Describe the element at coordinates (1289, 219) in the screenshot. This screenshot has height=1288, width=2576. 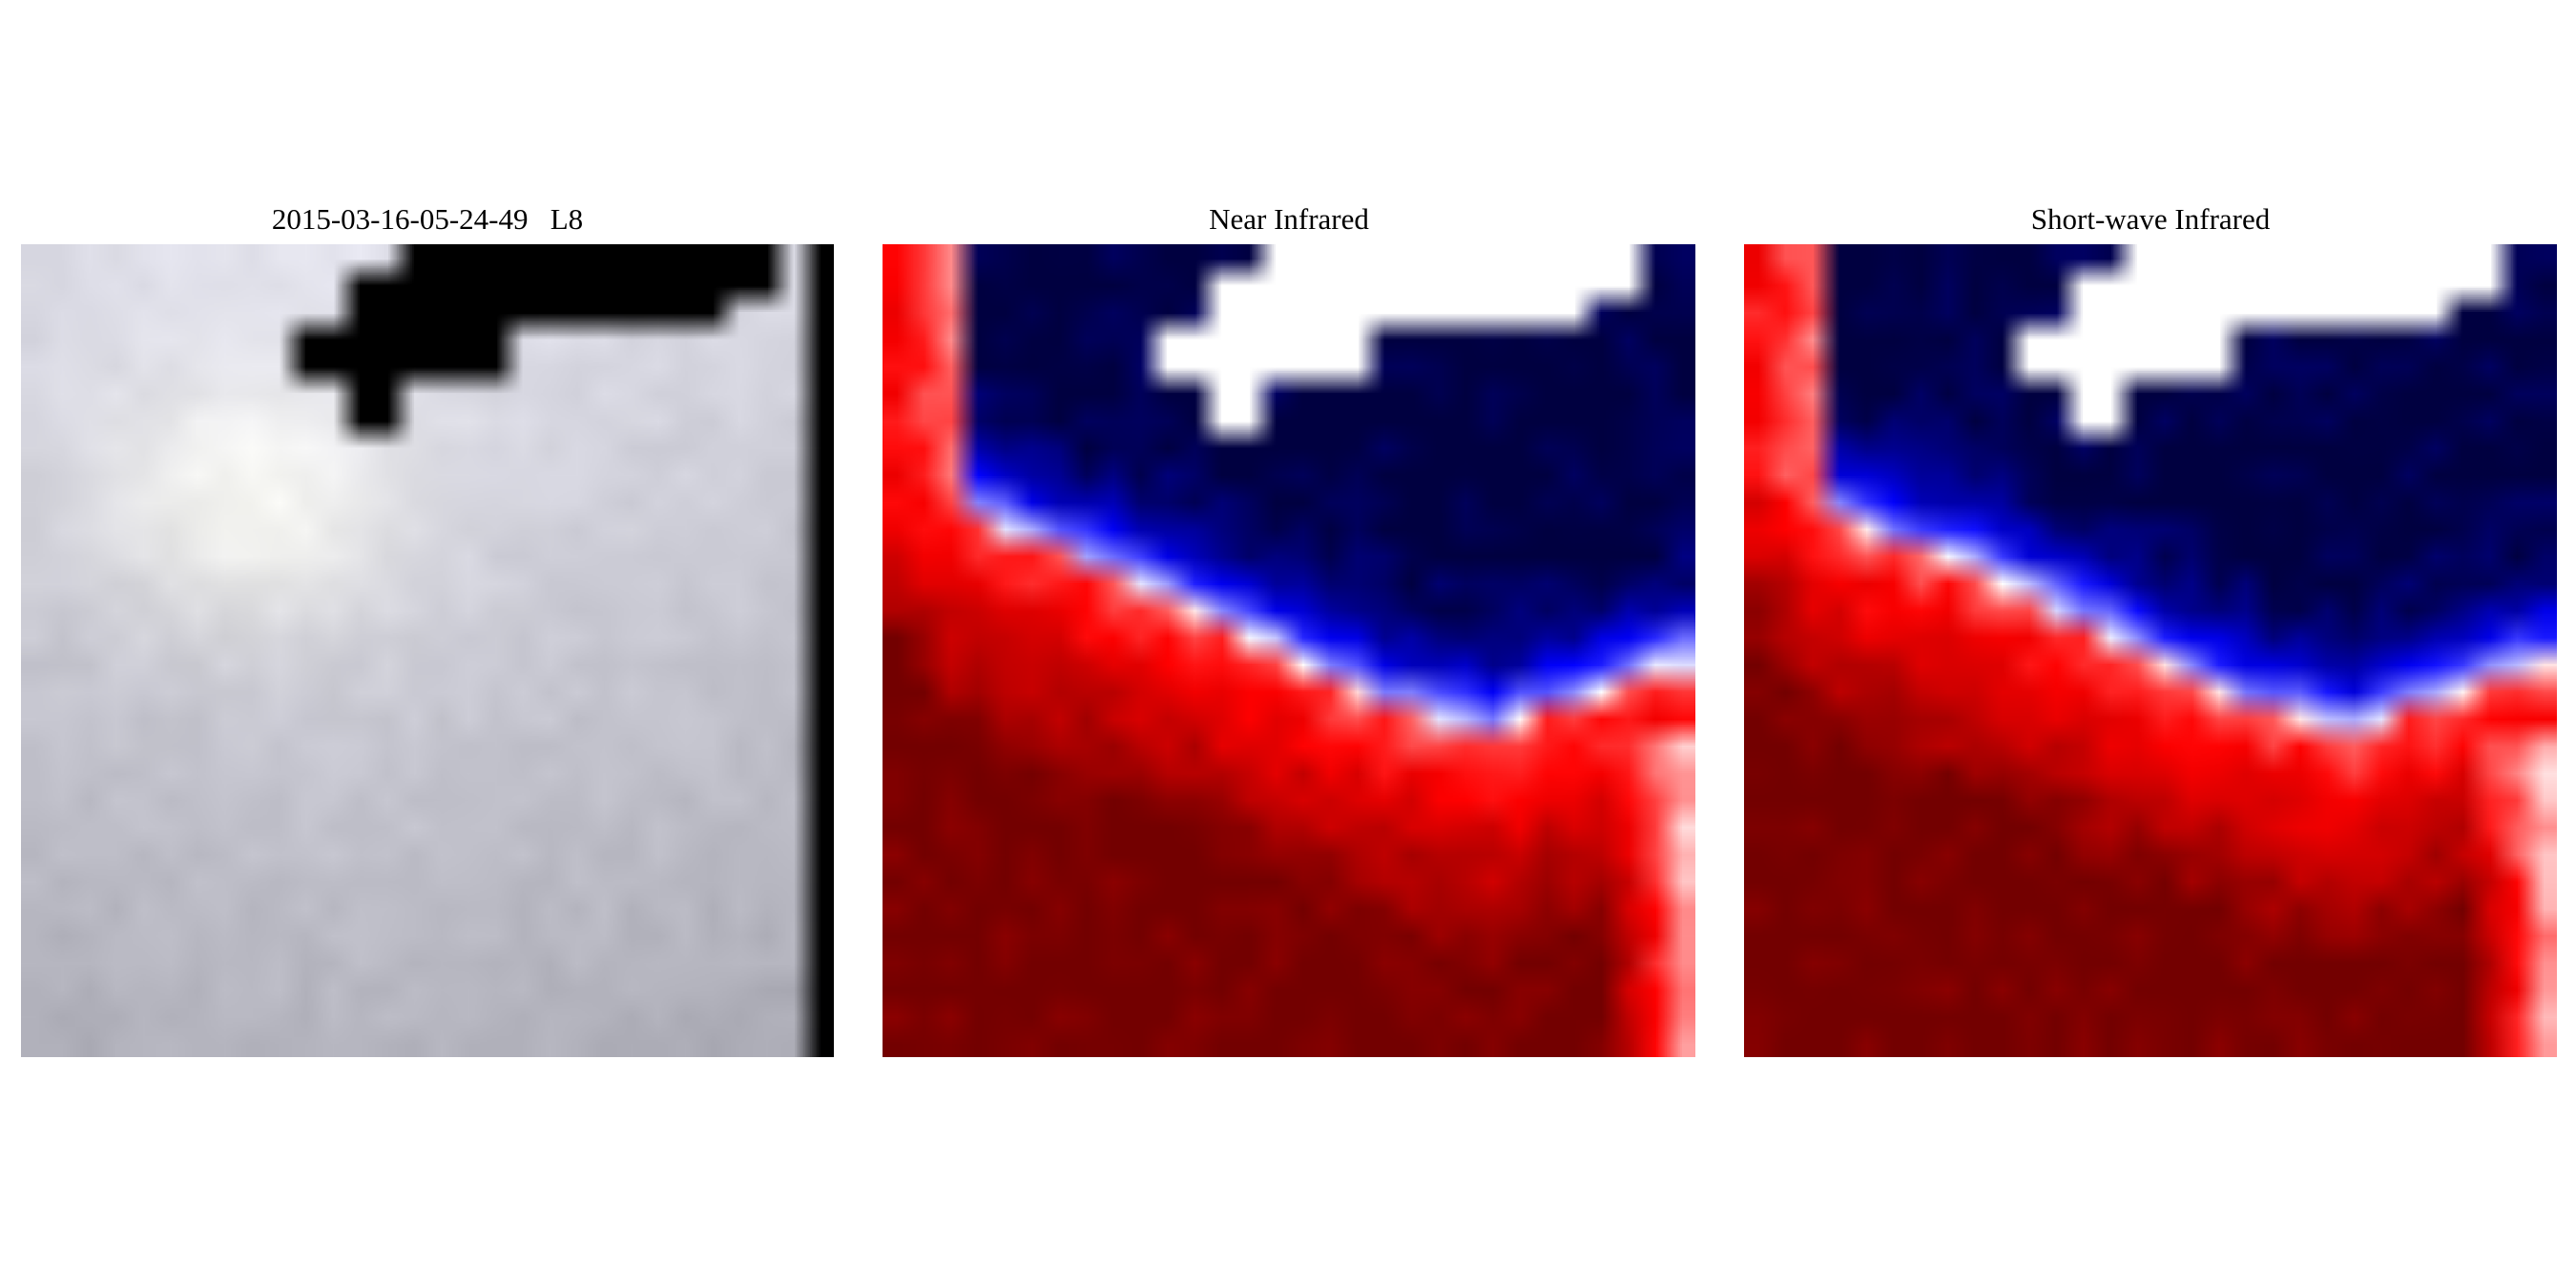
I see `panel-title-nir: Near Infrared` at that location.